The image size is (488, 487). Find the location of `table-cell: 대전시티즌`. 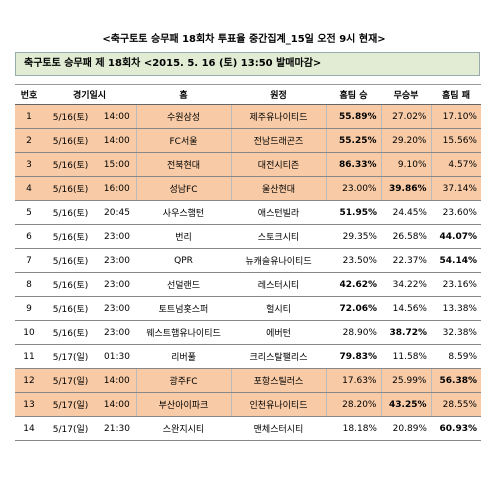

table-cell: 대전시티즌 is located at coordinates (279, 164).